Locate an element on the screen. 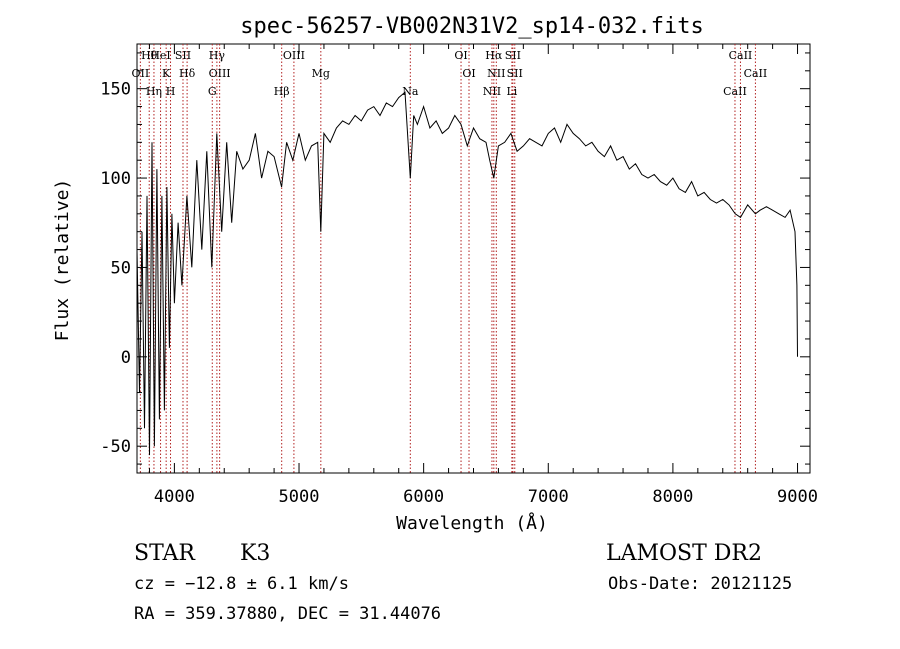  x-tick-label: 4000 is located at coordinates (174, 497).